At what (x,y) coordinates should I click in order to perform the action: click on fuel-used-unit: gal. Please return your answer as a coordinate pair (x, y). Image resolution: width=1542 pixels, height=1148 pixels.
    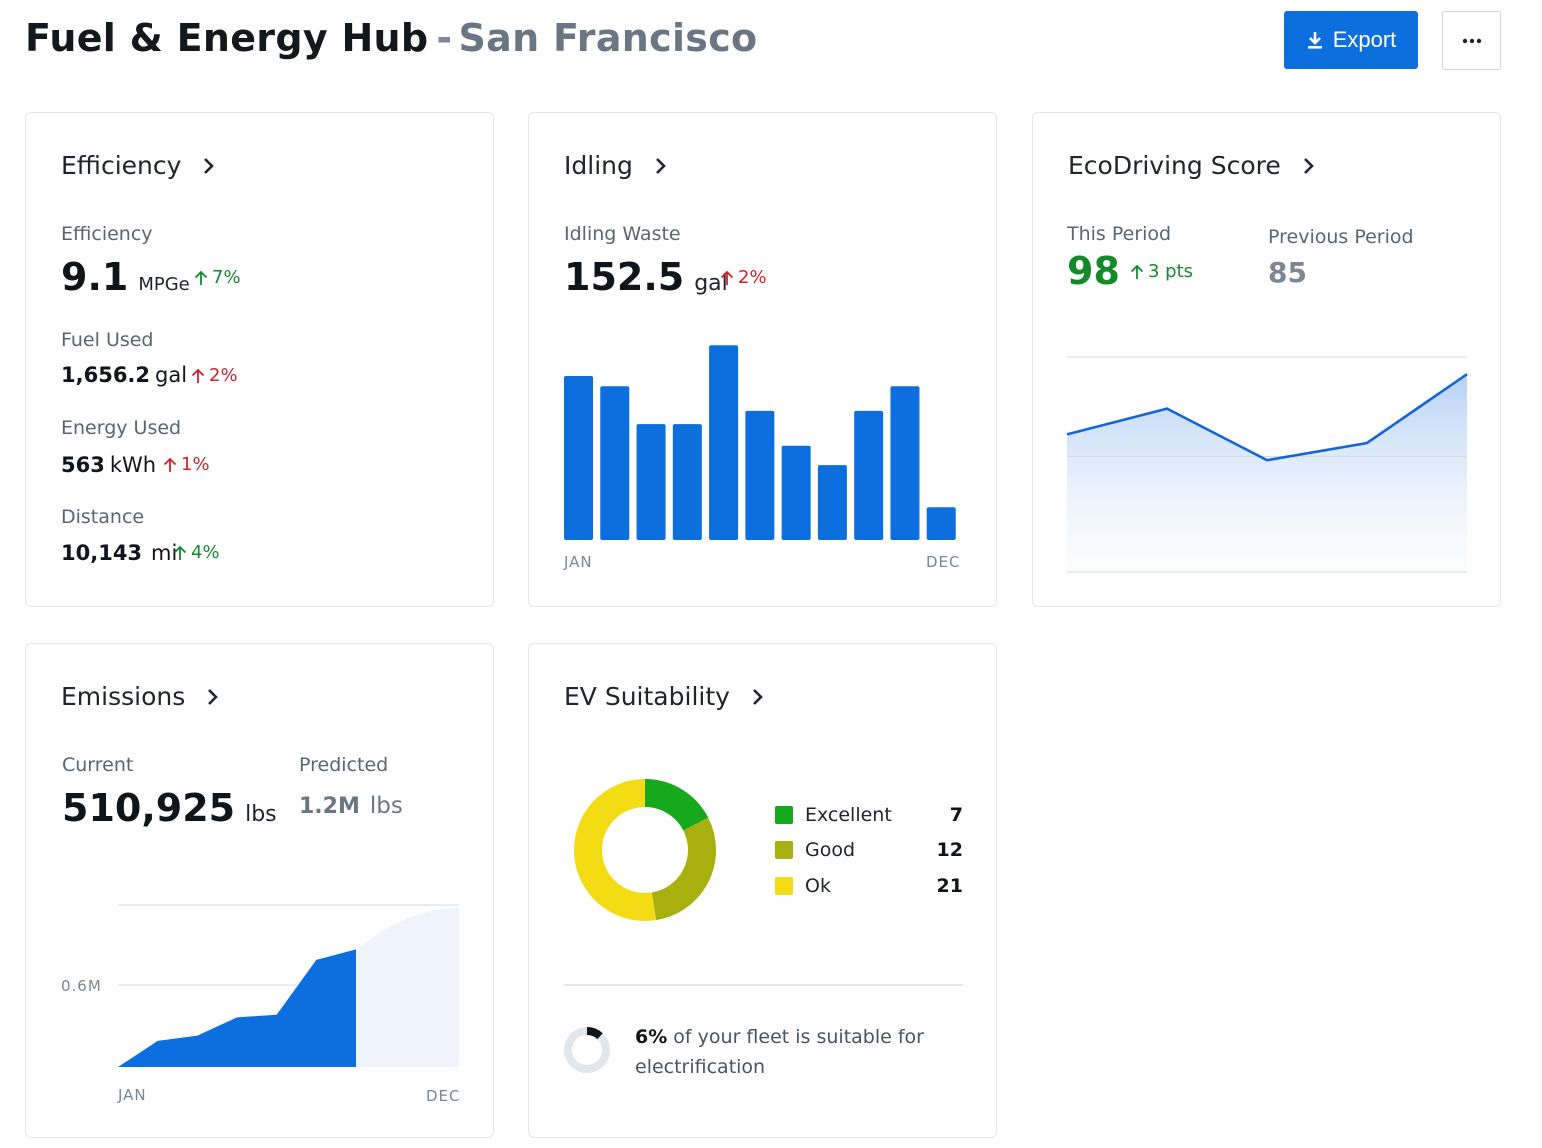
    Looking at the image, I should click on (171, 375).